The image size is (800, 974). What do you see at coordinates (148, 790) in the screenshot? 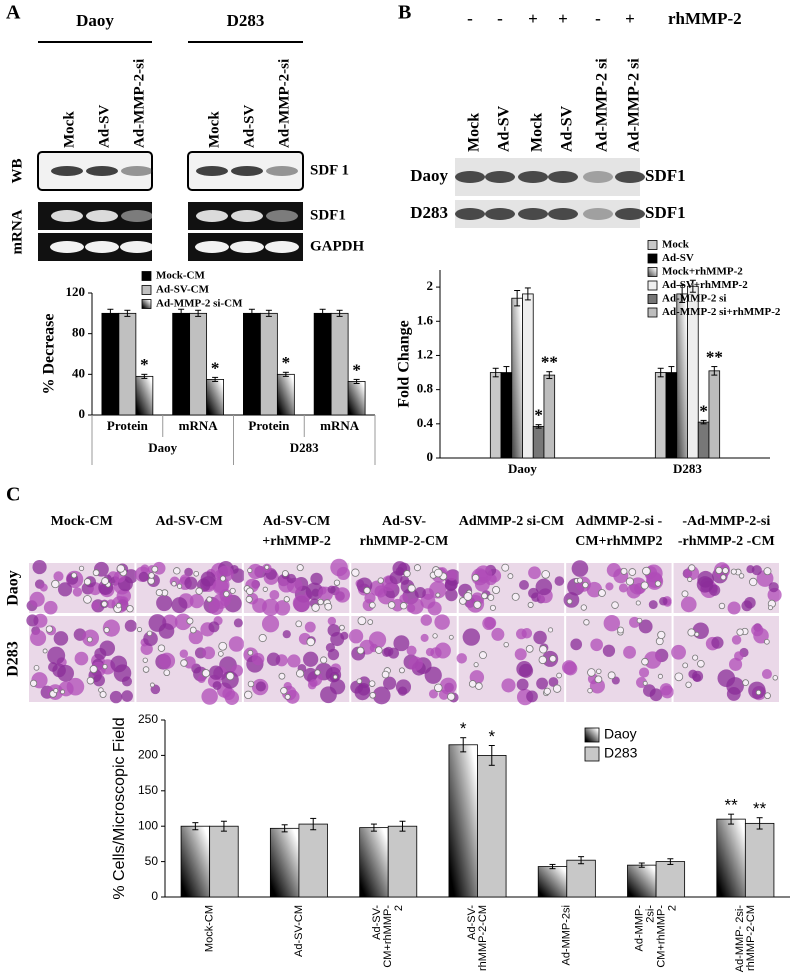
I see `y-tick-label: 150` at bounding box center [148, 790].